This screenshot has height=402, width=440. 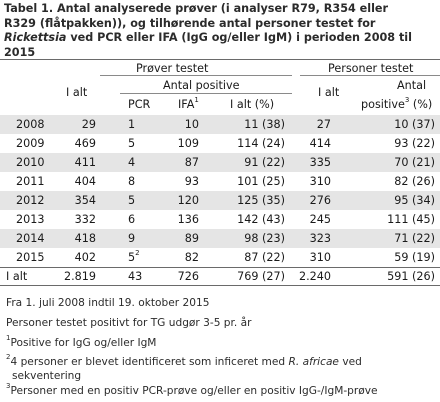 What do you see at coordinates (220, 257) in the screenshot?
I see `table-row: 2015 402 52 82 87 (22) 310 59 (19)` at bounding box center [220, 257].